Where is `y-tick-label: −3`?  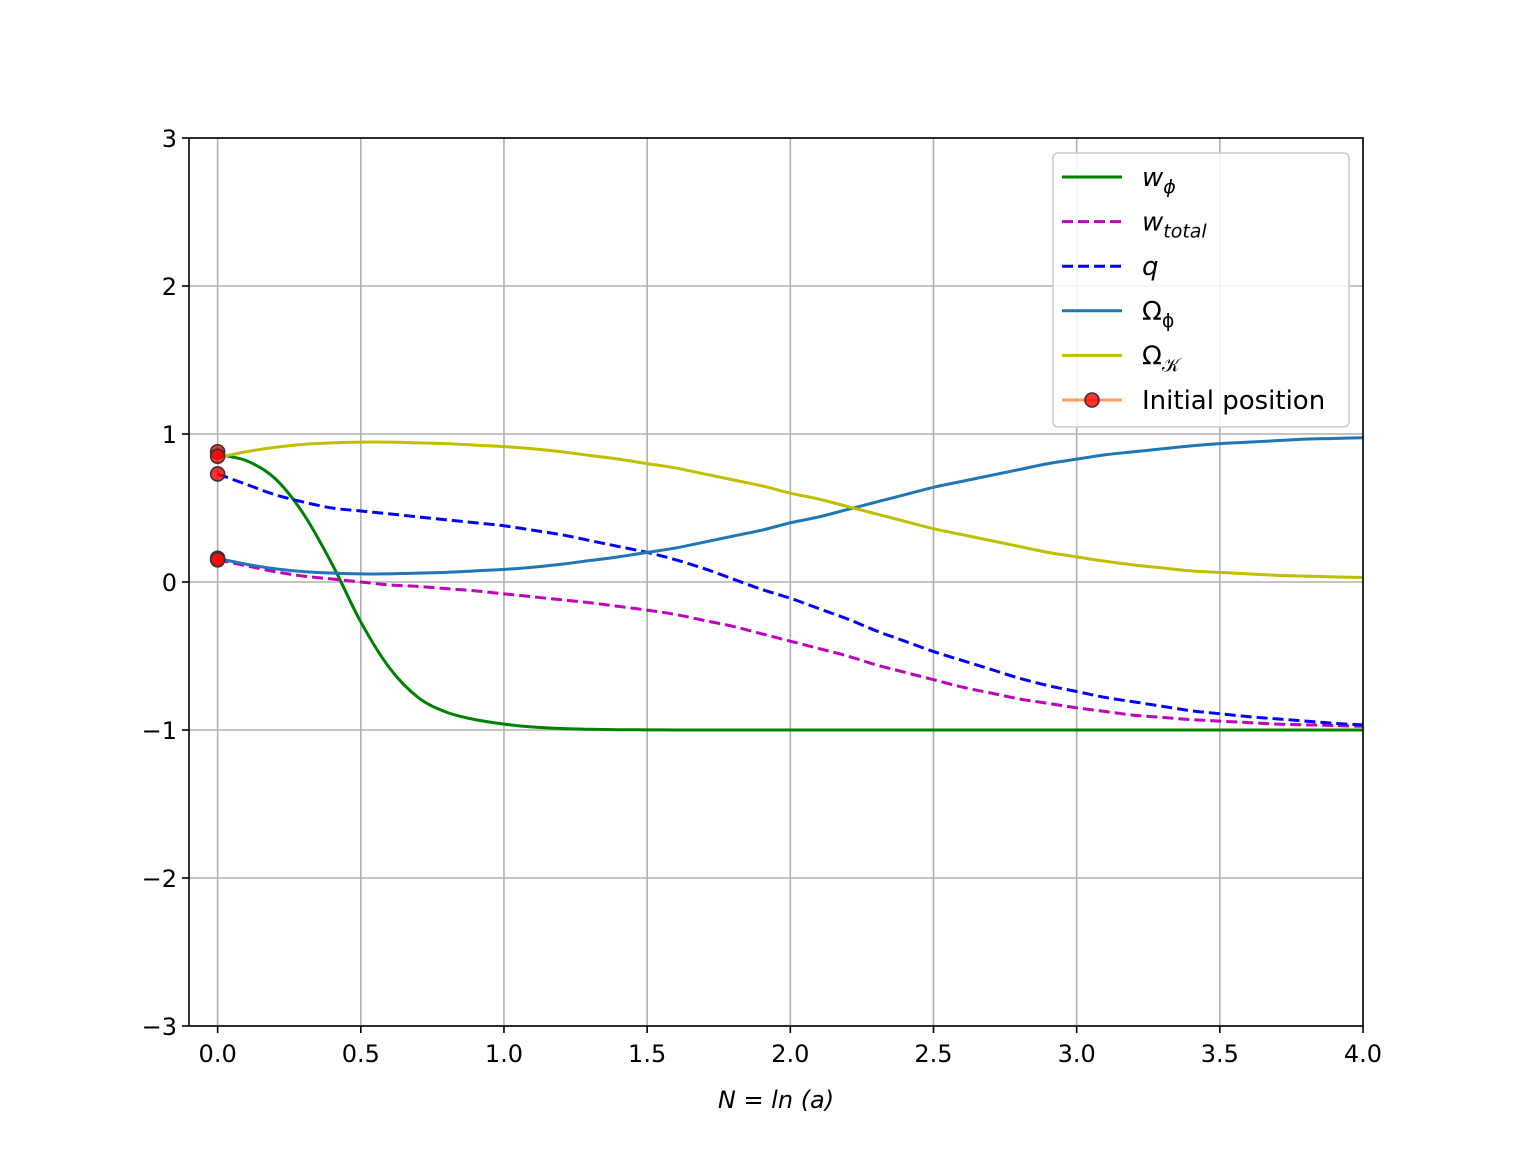 y-tick-label: −3 is located at coordinates (159, 1027).